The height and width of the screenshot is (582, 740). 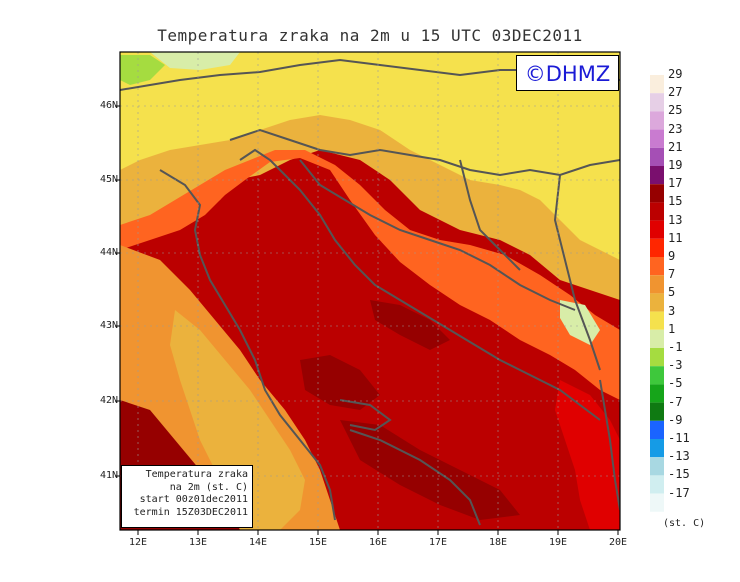 I want to click on info-line-1: Temperatura zraka, so click(x=196, y=474).